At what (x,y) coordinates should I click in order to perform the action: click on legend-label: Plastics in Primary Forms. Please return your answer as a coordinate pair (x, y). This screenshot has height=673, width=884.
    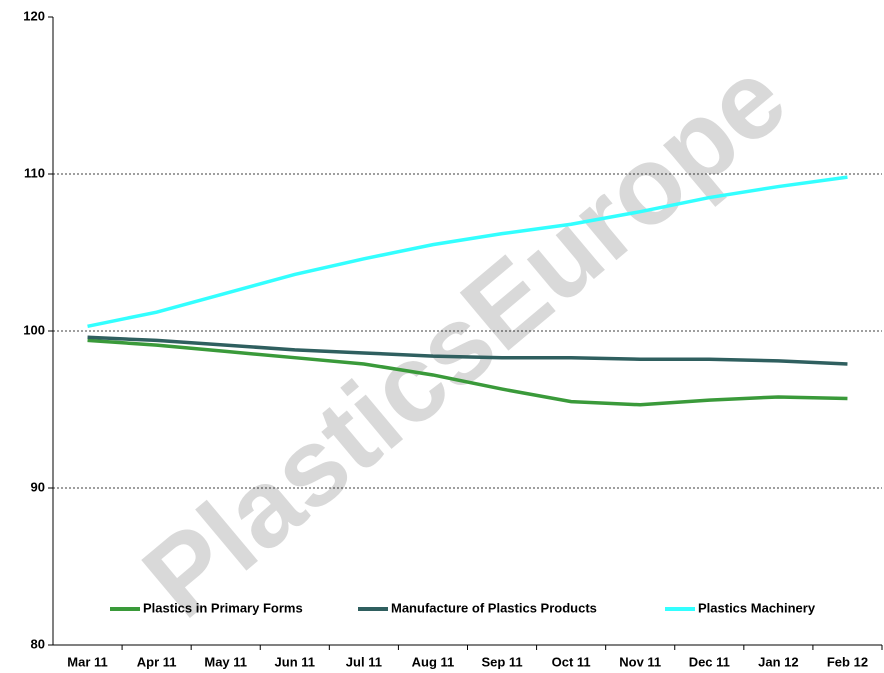
    Looking at the image, I should click on (223, 607).